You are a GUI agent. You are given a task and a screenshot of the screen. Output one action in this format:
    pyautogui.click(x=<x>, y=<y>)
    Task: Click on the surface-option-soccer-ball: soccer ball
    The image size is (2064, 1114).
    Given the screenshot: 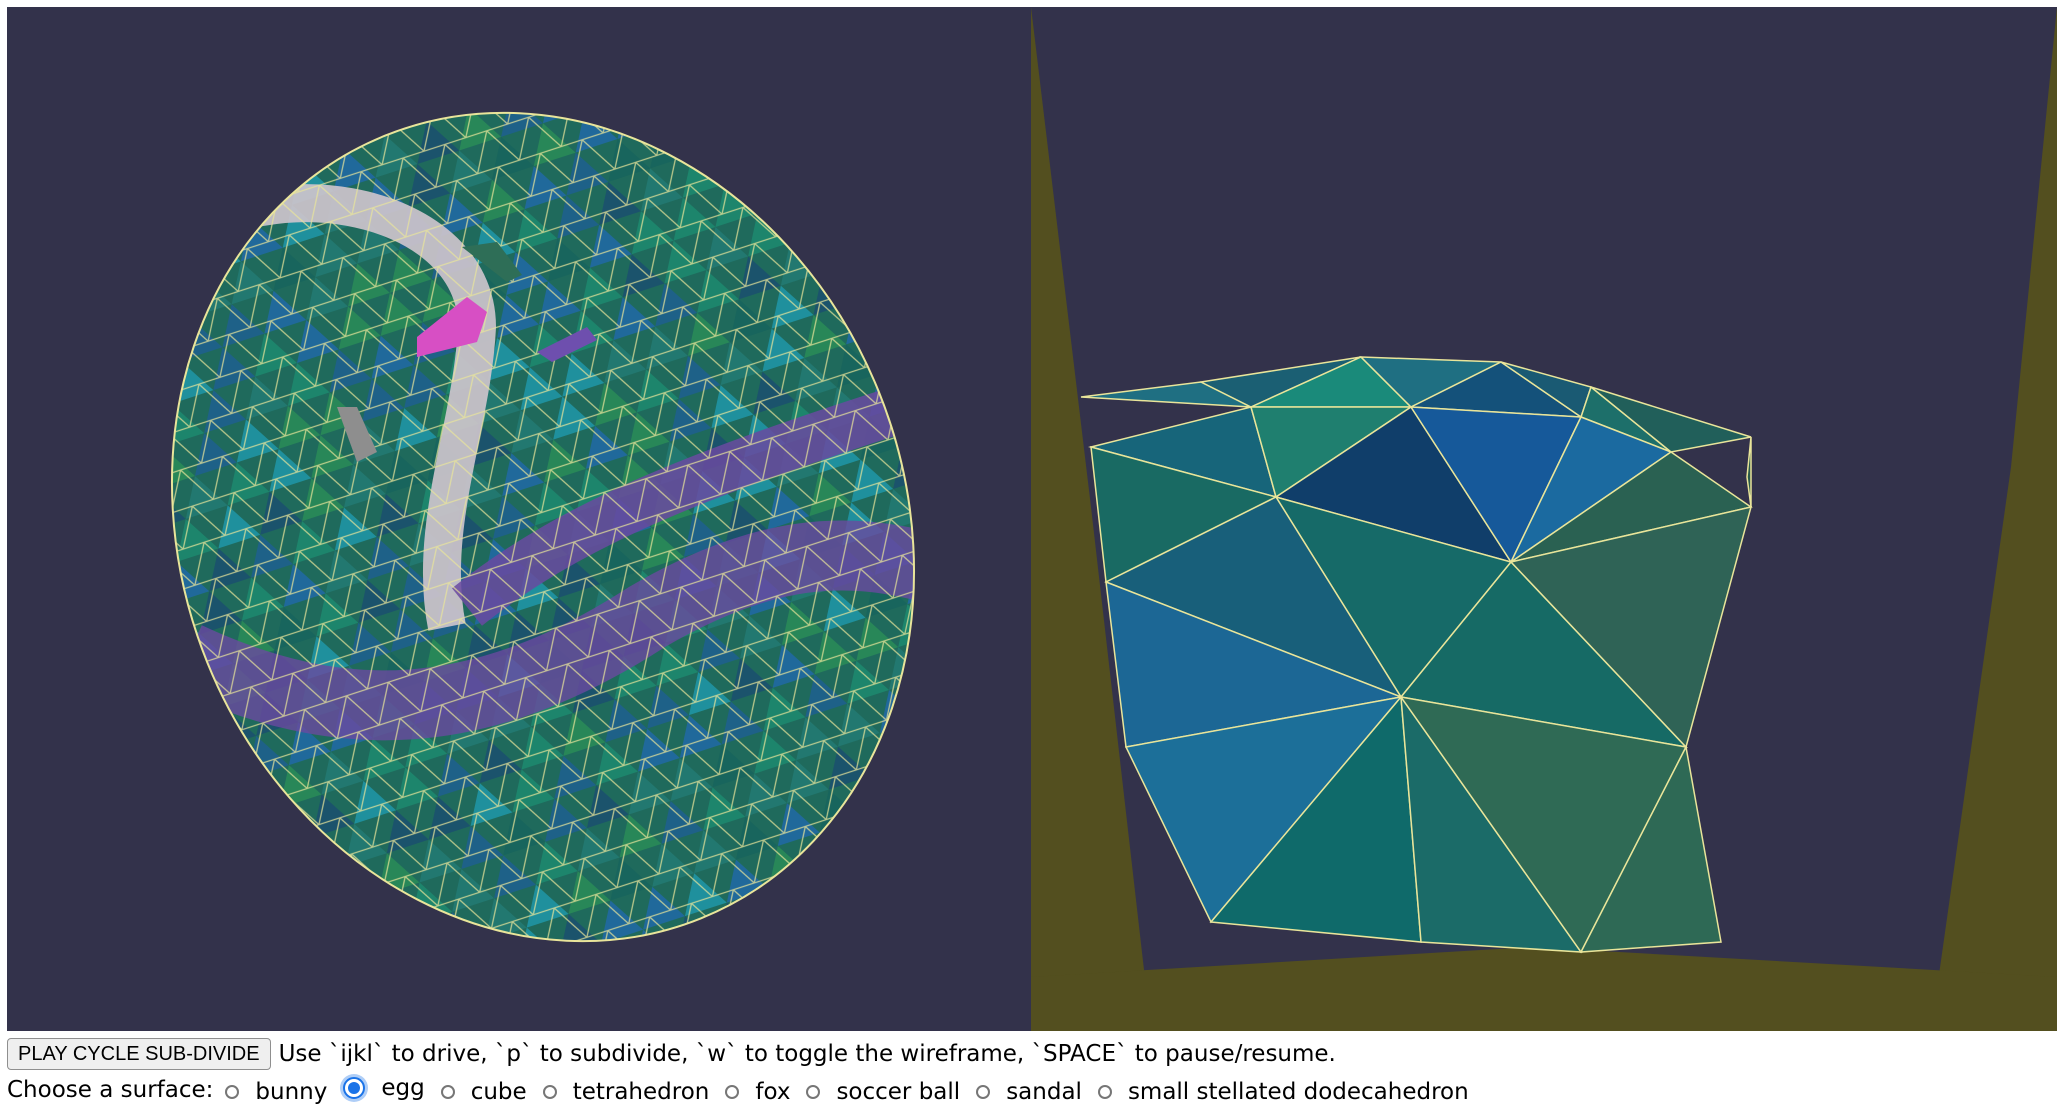 What is the action you would take?
    pyautogui.click(x=883, y=1092)
    